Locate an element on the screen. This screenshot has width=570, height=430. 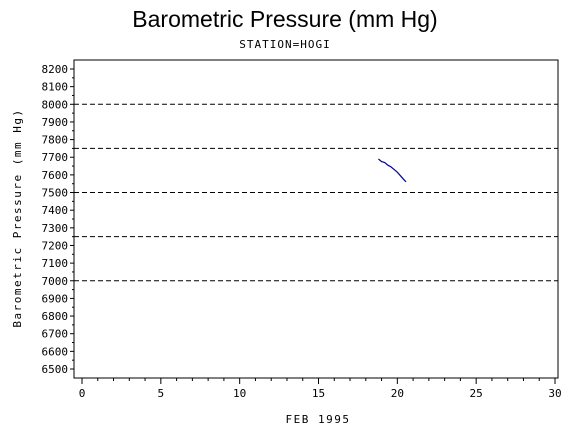
x-tick-label: 5 is located at coordinates (161, 393).